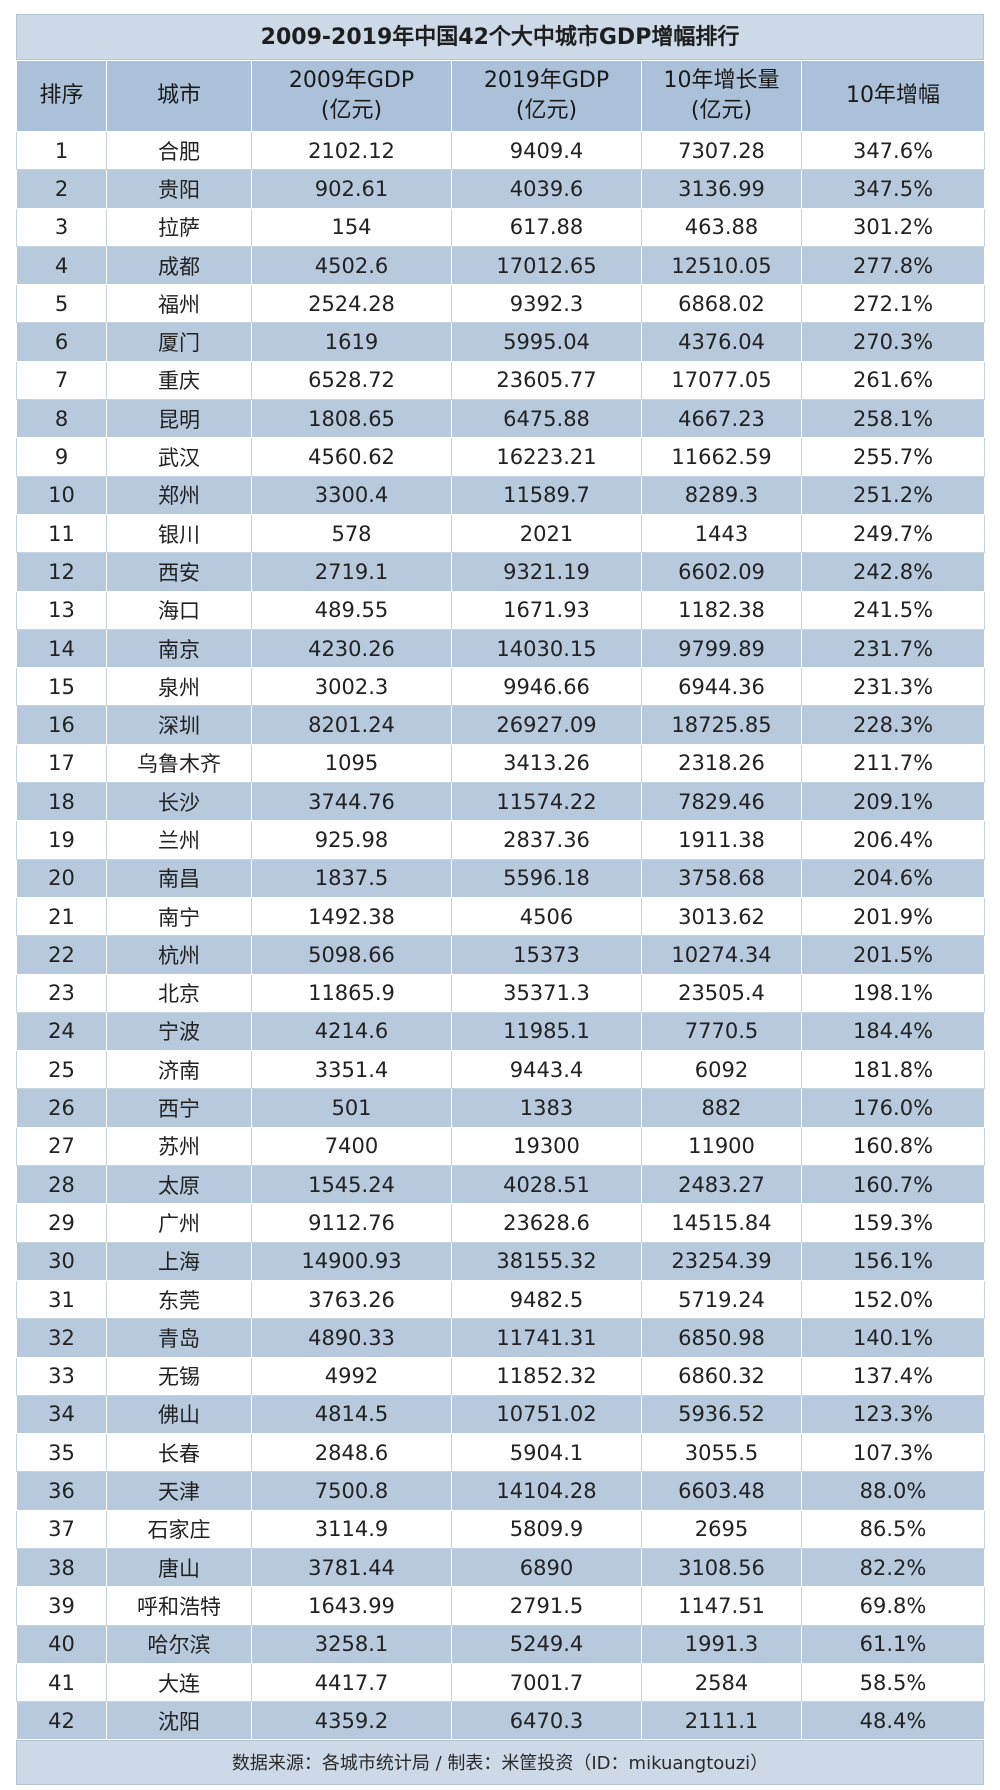  I want to click on rank-cell: 27, so click(61, 1146).